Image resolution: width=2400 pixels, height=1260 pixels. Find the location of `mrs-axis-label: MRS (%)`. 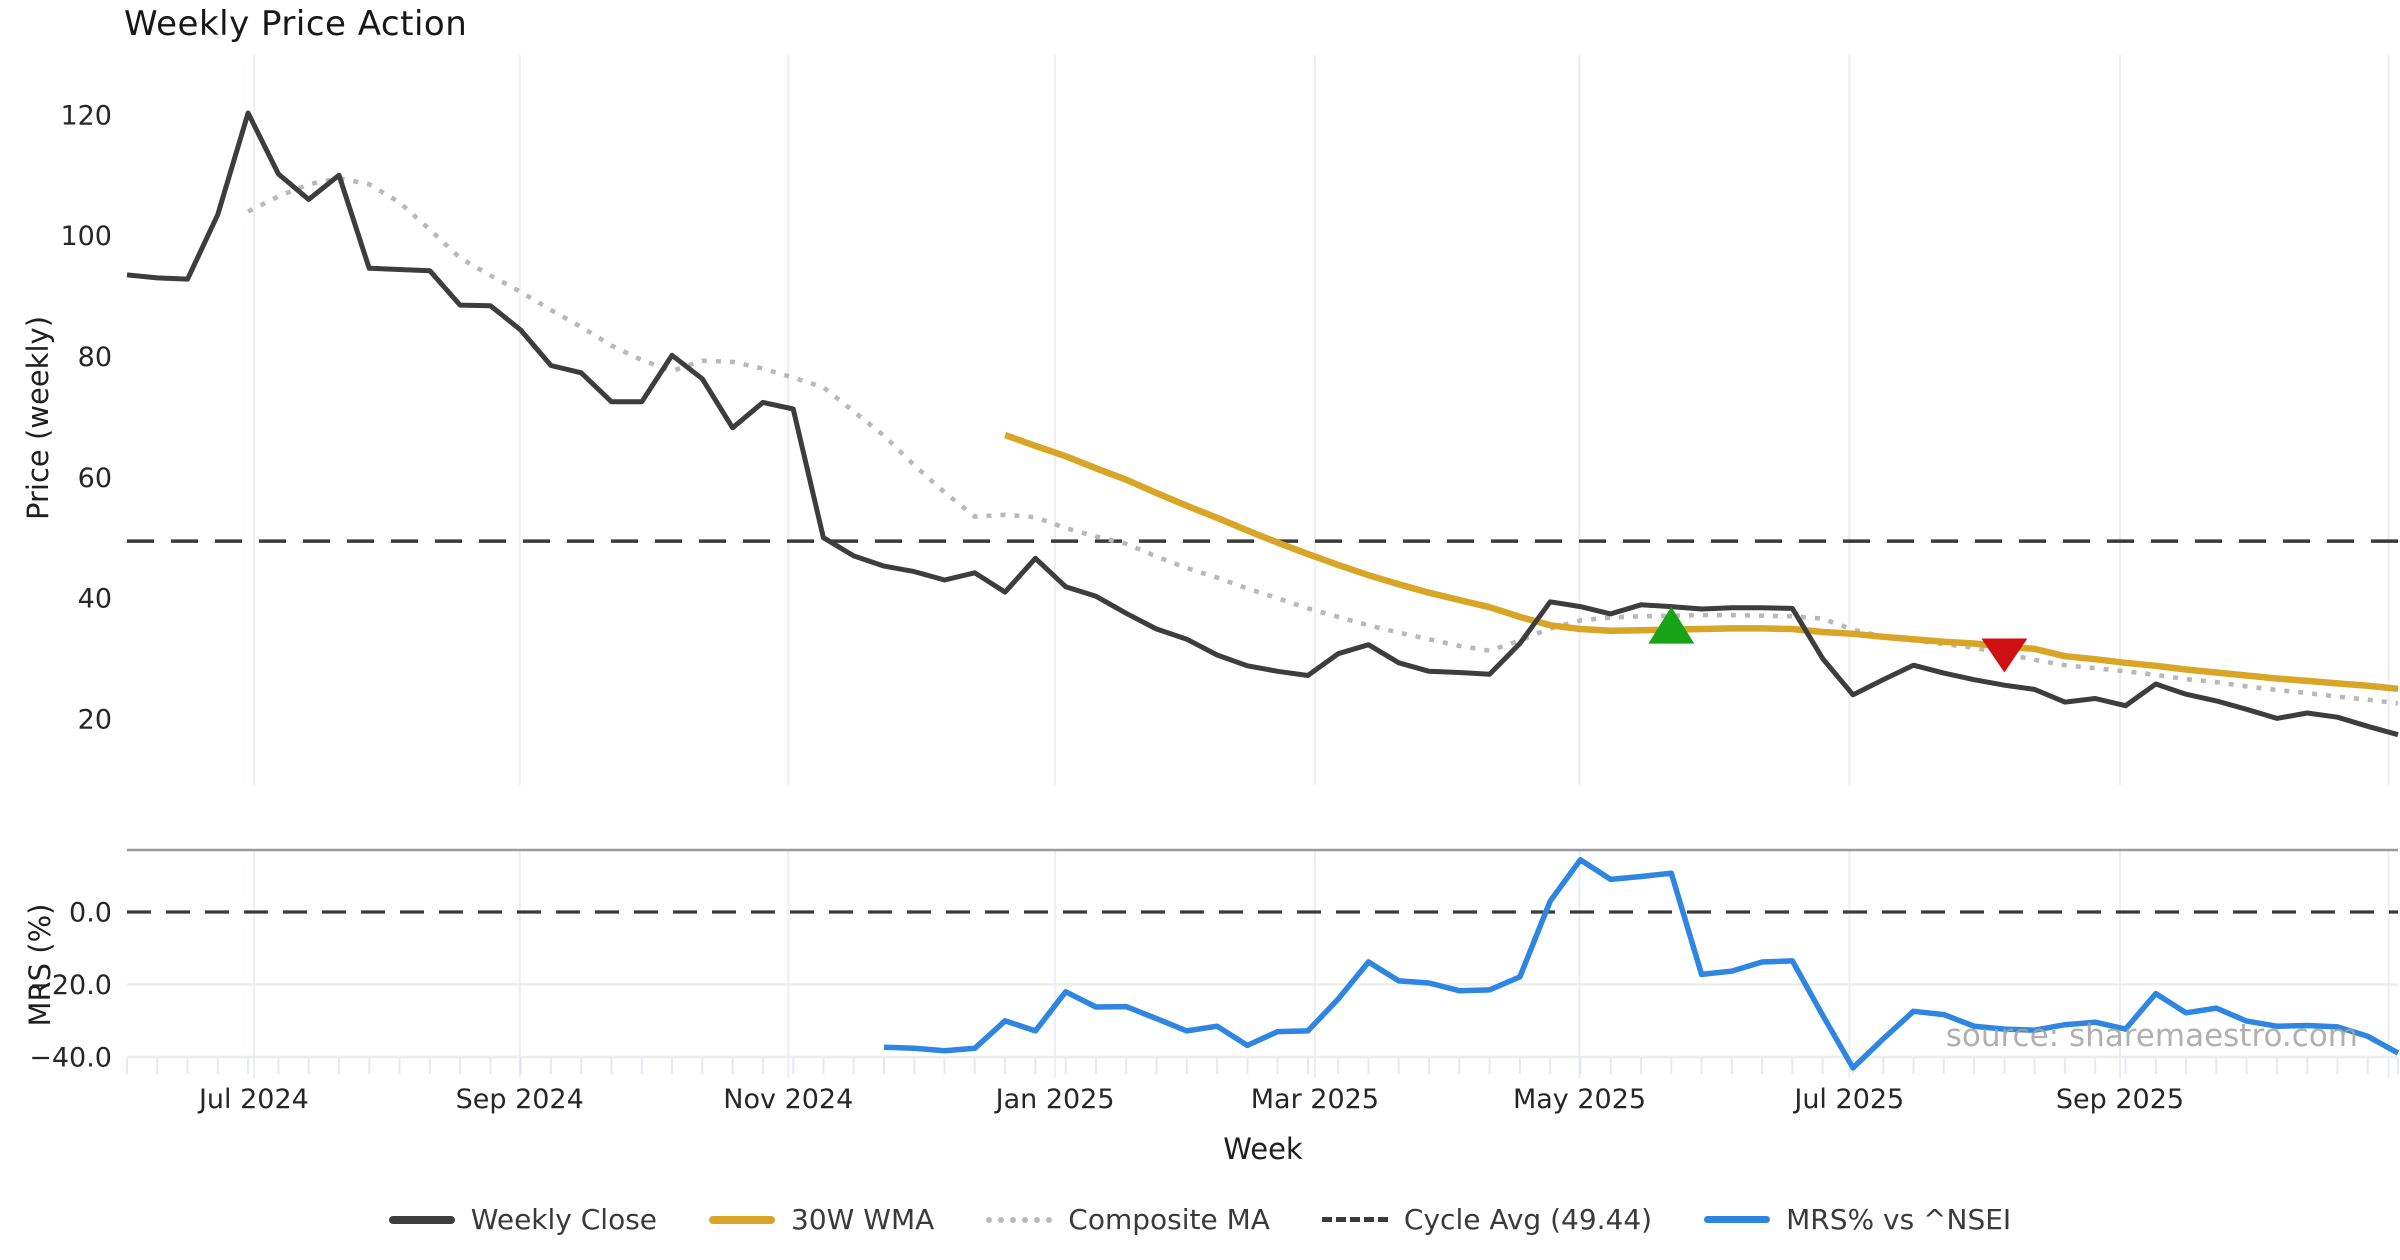

mrs-axis-label: MRS (%) is located at coordinates (40, 965).